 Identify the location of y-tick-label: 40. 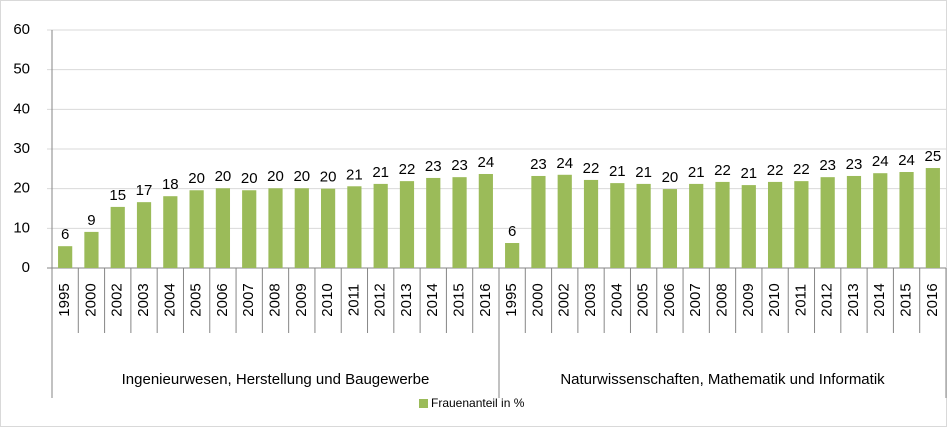
(21, 108).